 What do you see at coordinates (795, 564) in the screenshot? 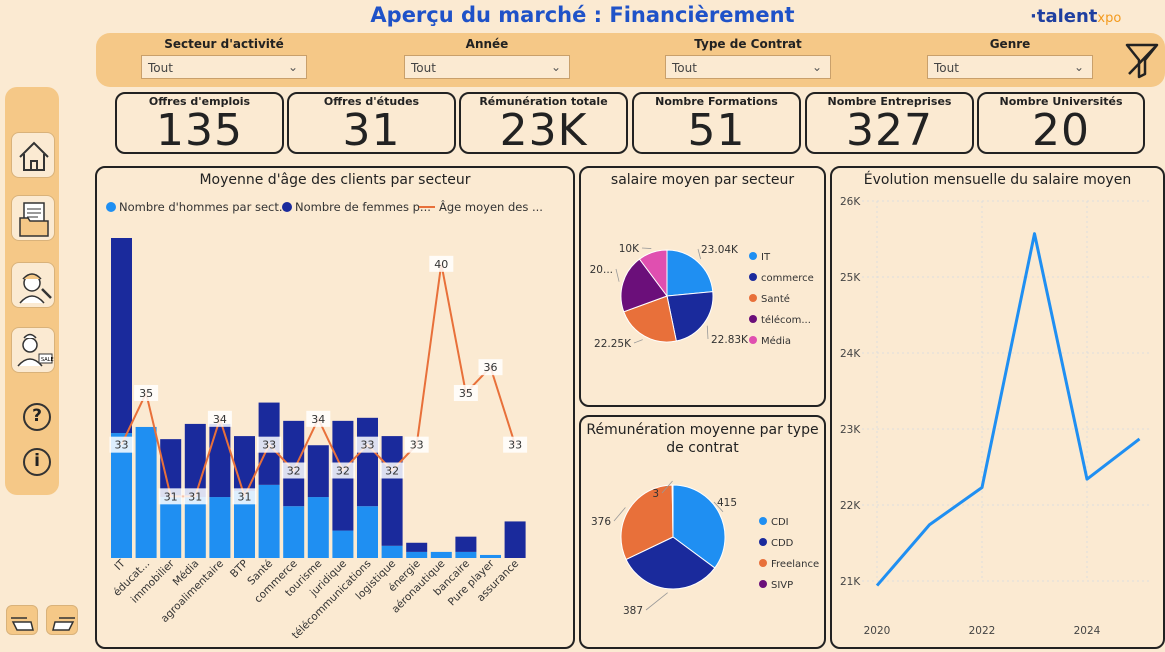
I see `legend-label: Freelance` at bounding box center [795, 564].